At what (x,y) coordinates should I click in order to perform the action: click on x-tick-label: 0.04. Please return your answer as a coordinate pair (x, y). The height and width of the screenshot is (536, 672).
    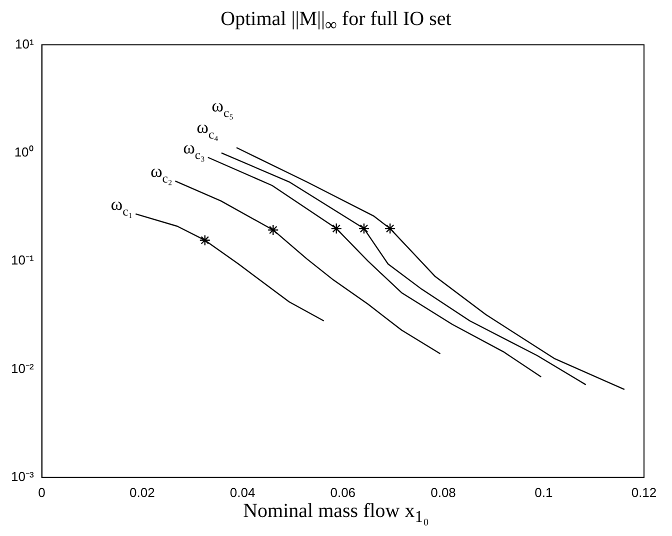
    Looking at the image, I should click on (243, 492).